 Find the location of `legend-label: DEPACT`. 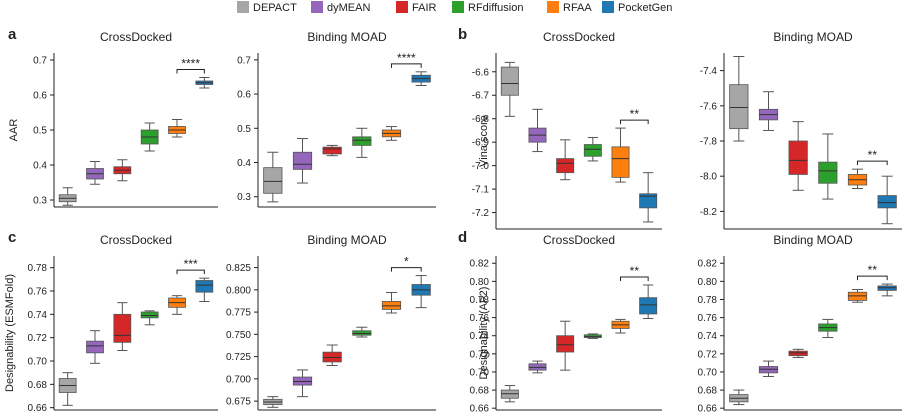

legend-label: DEPACT is located at coordinates (275, 8).